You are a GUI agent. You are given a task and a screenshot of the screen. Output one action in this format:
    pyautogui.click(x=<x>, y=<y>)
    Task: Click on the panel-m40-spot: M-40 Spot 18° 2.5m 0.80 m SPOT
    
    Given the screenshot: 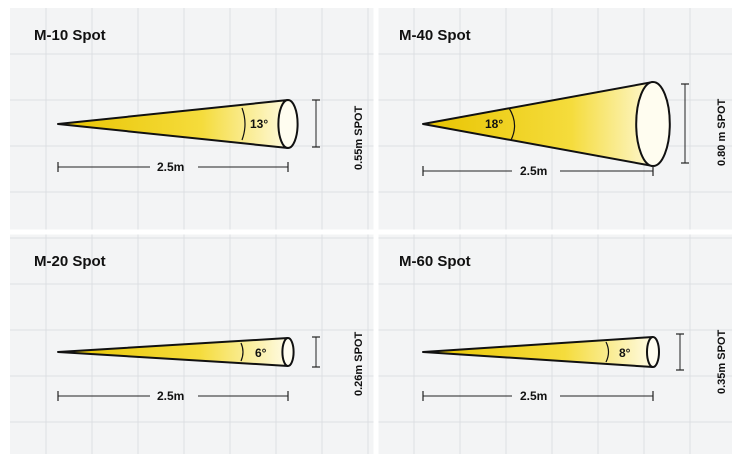 What is the action you would take?
    pyautogui.click(x=563, y=102)
    